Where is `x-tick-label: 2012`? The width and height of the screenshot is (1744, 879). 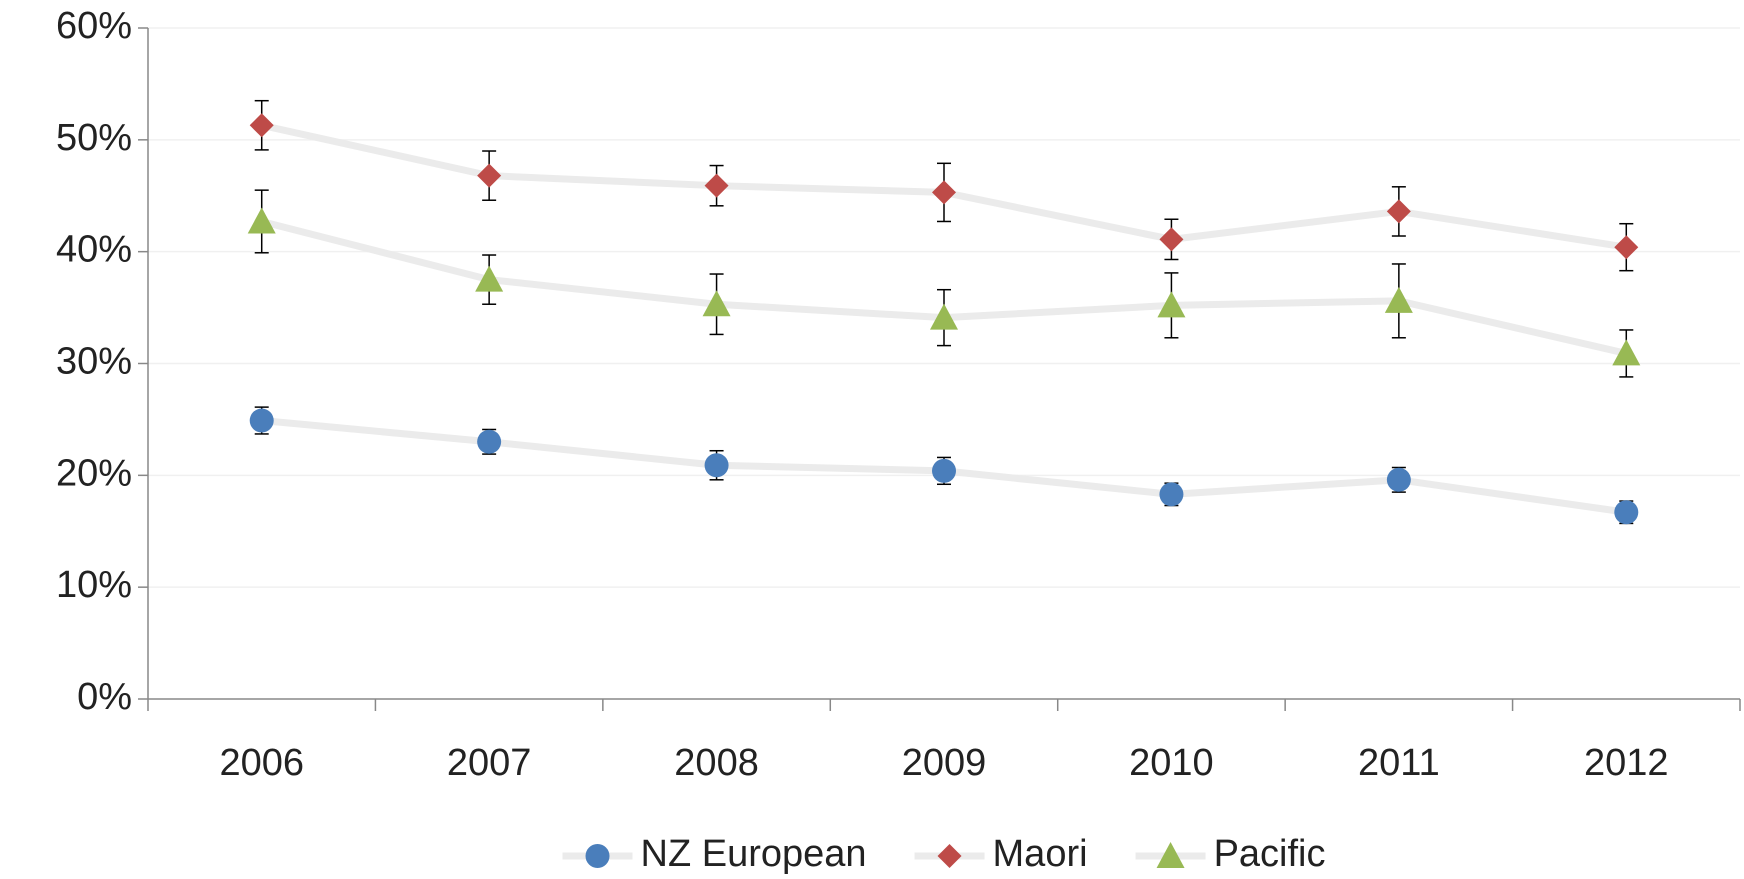 x-tick-label: 2012 is located at coordinates (1626, 763).